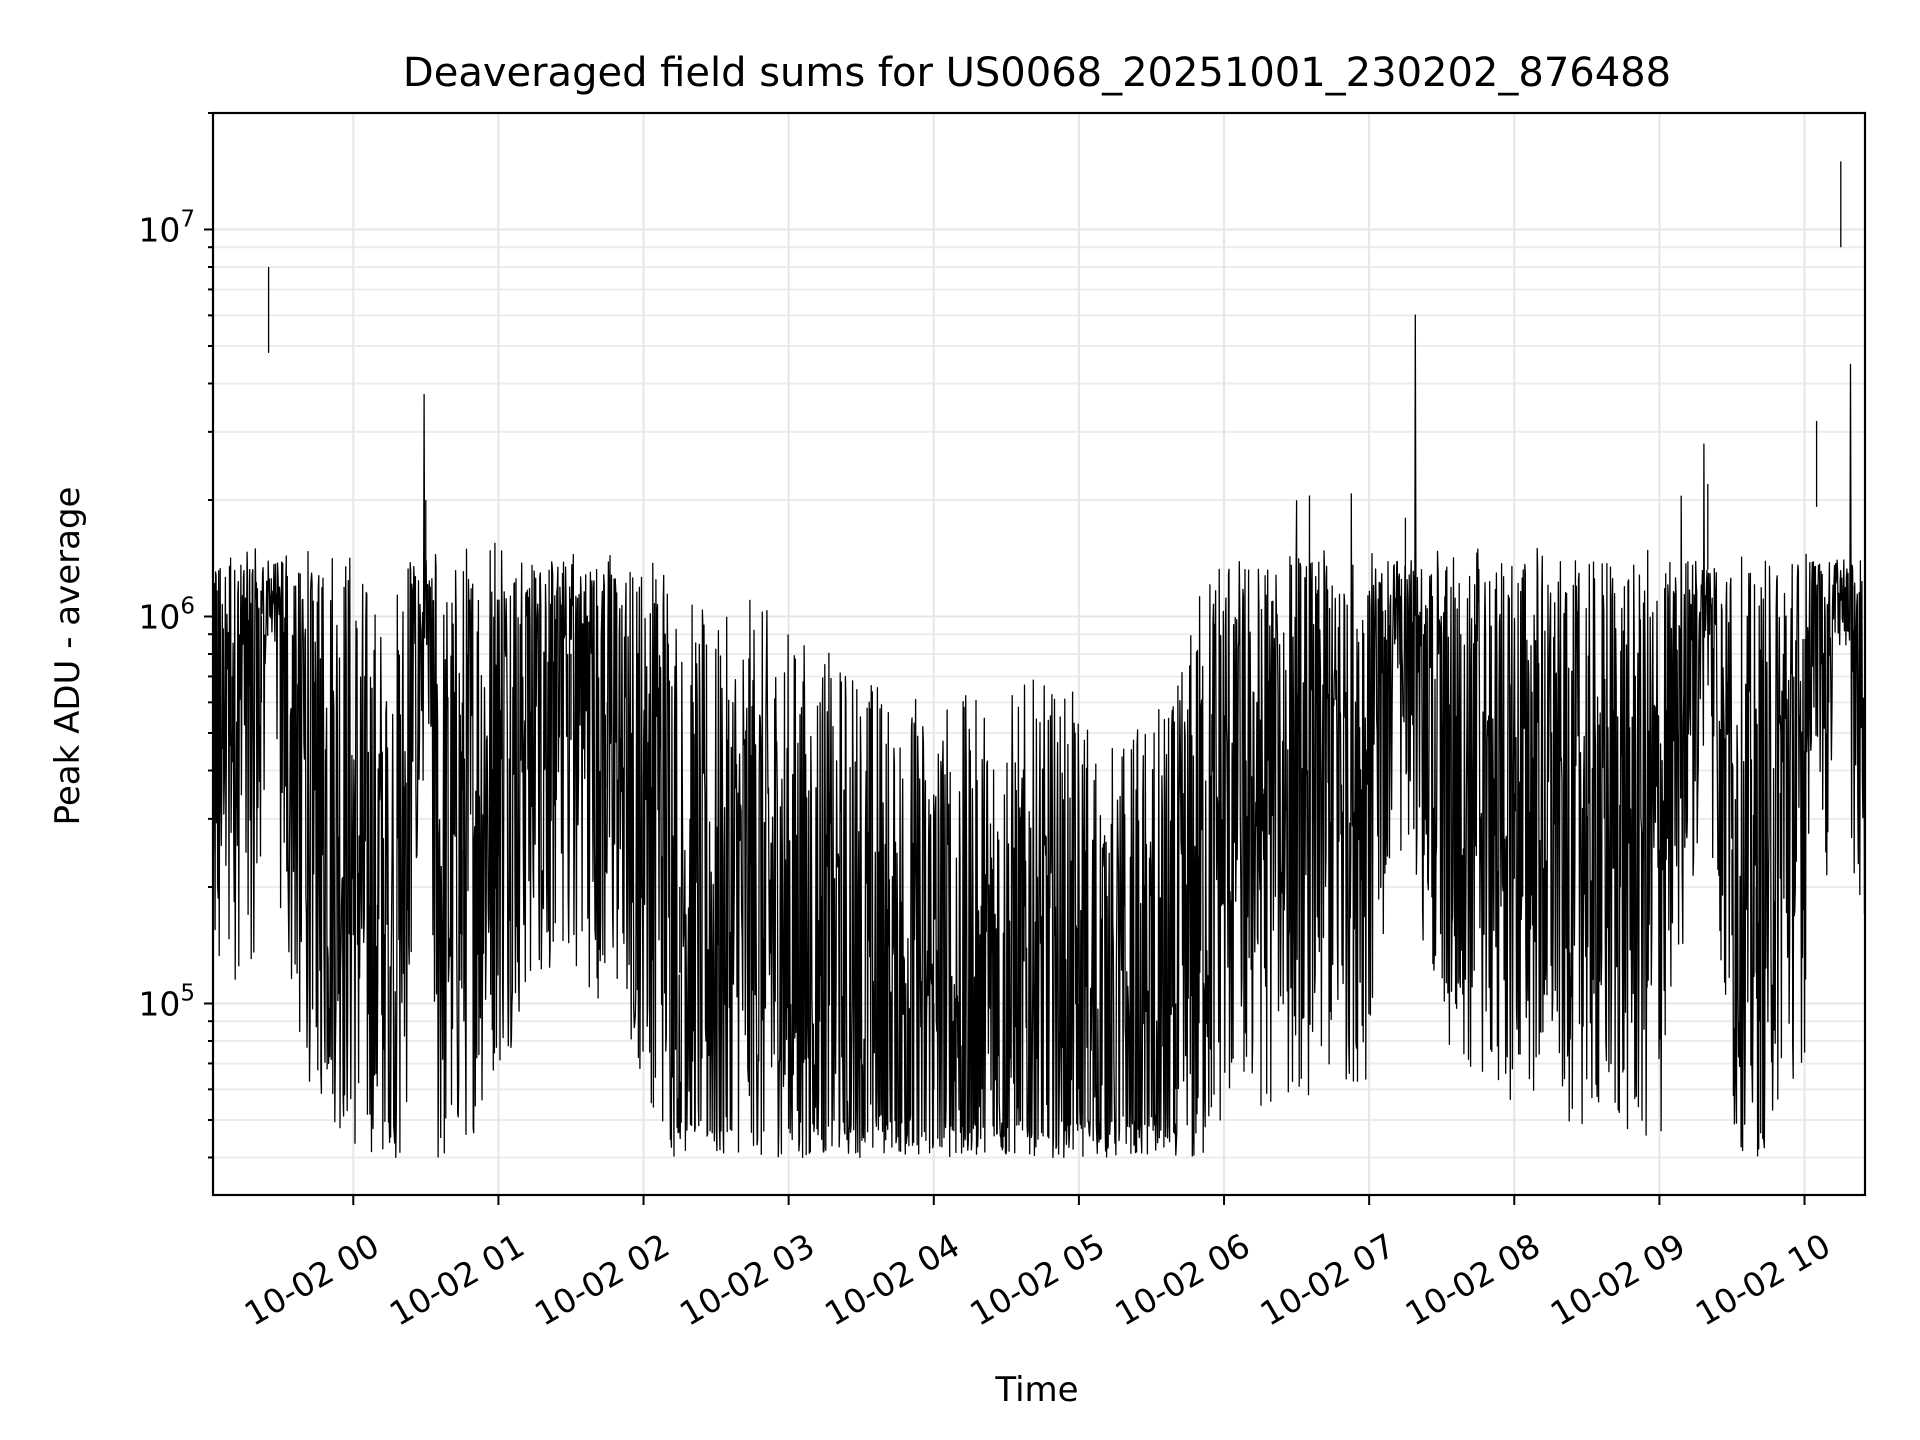 This screenshot has width=1920, height=1440. I want to click on y-tick-label: 105, so click(166, 1001).